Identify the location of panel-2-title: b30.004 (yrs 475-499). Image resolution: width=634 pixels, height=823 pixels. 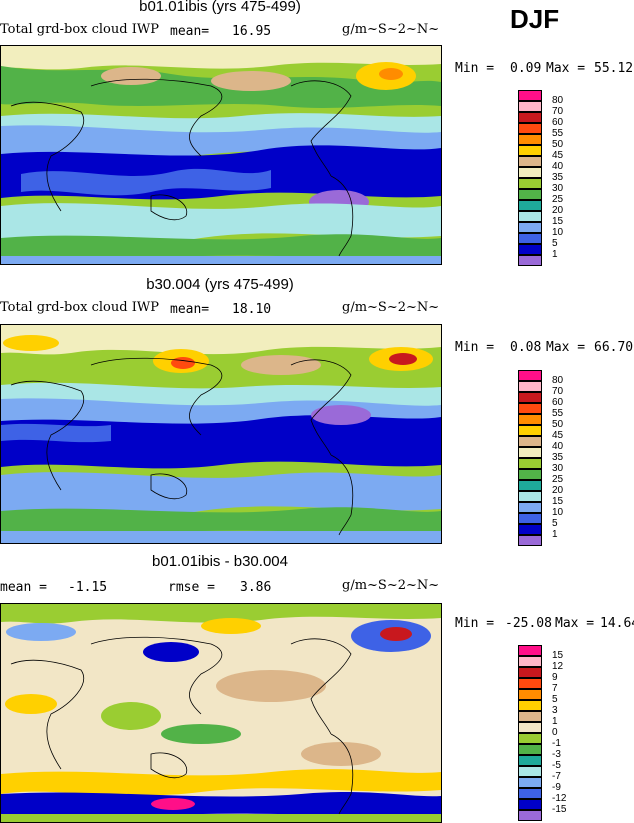
(220, 284).